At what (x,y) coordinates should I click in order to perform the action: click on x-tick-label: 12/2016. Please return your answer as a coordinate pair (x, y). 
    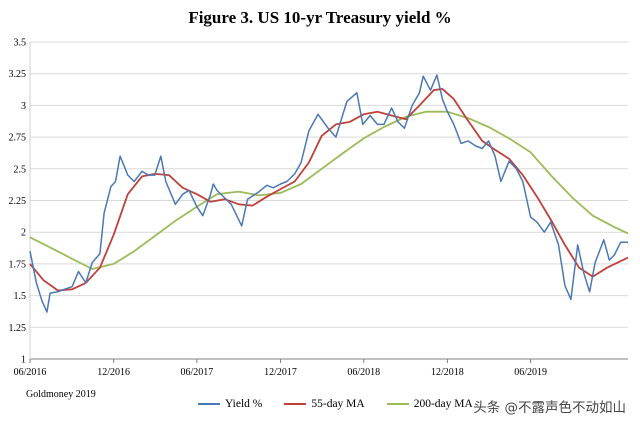
    Looking at the image, I should click on (113, 372).